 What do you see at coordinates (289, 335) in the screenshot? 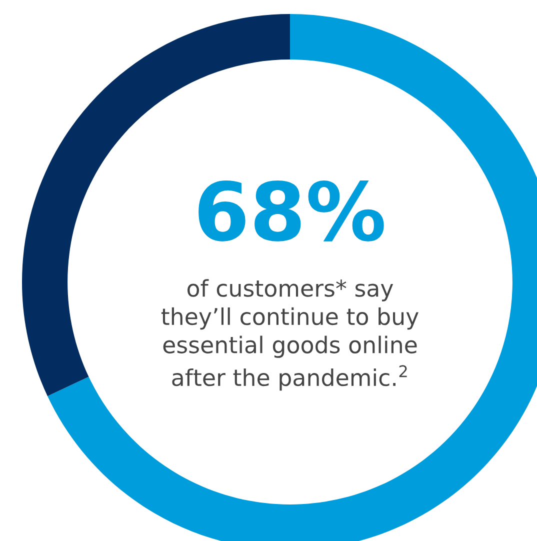
I see `text: of customers* say they’ll continue to buy essential goods online after the pandemic.$^{2}$` at bounding box center [289, 335].